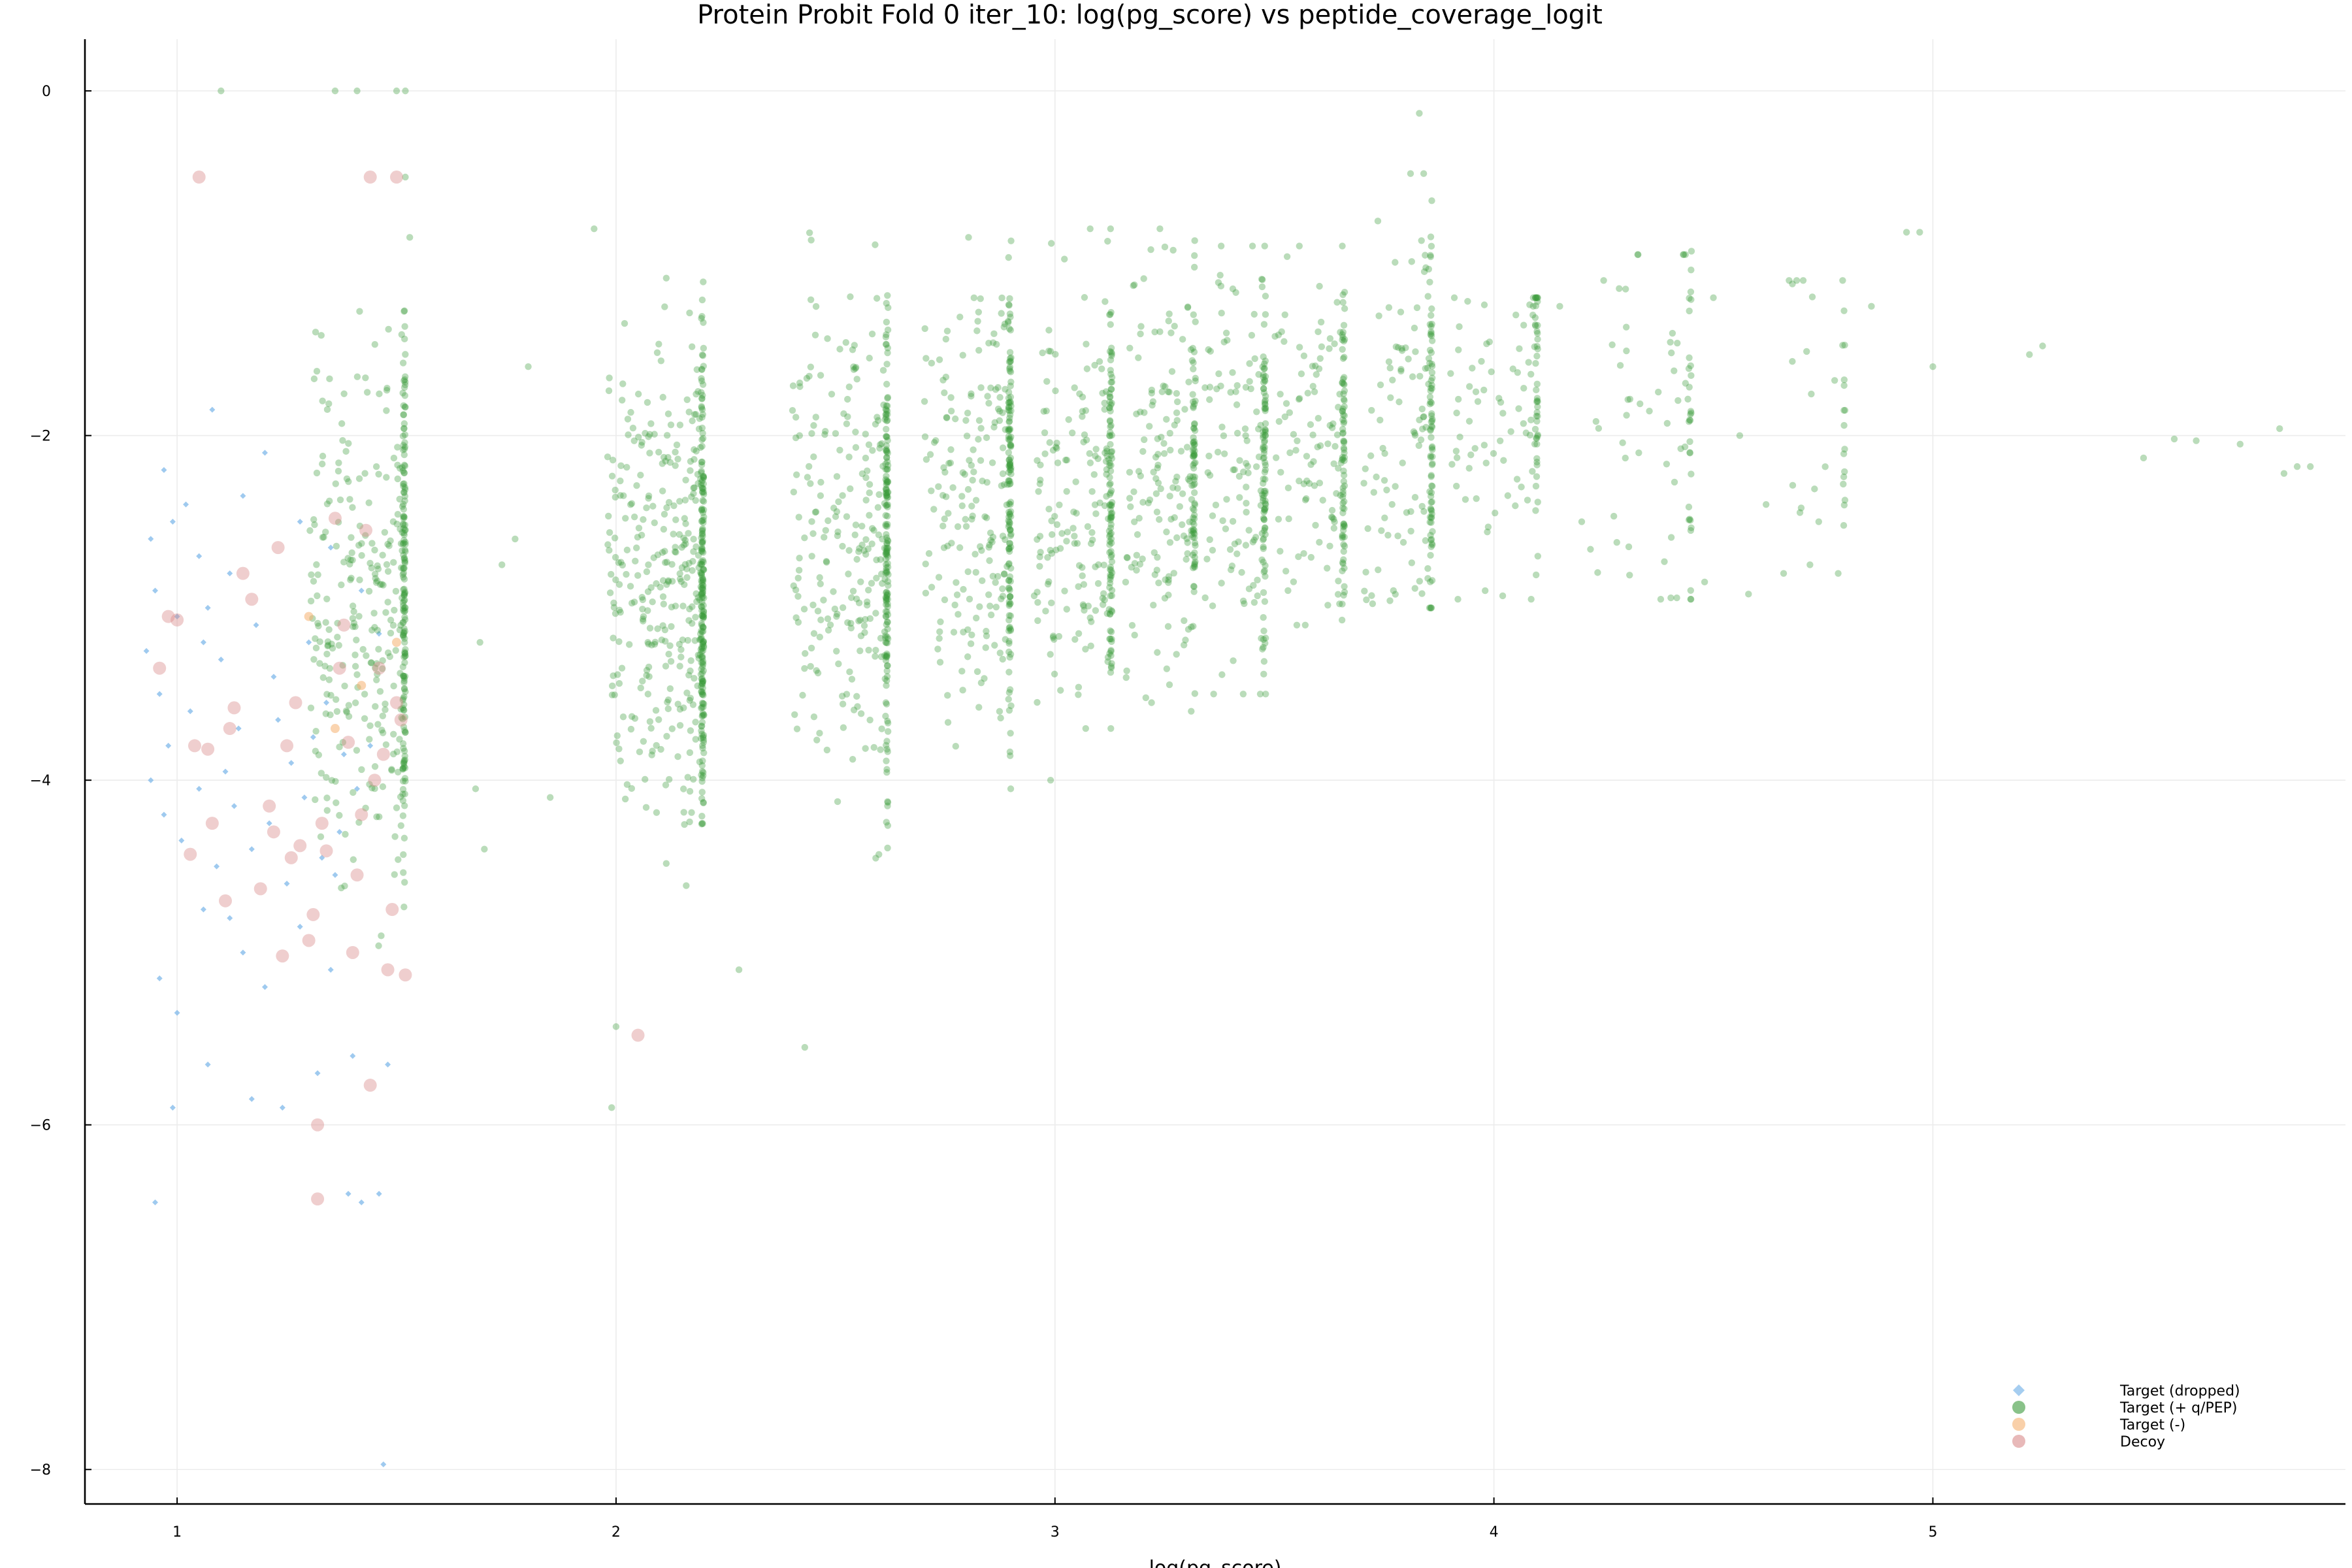  I want to click on data-point-target-dropped, so click(357, 788).